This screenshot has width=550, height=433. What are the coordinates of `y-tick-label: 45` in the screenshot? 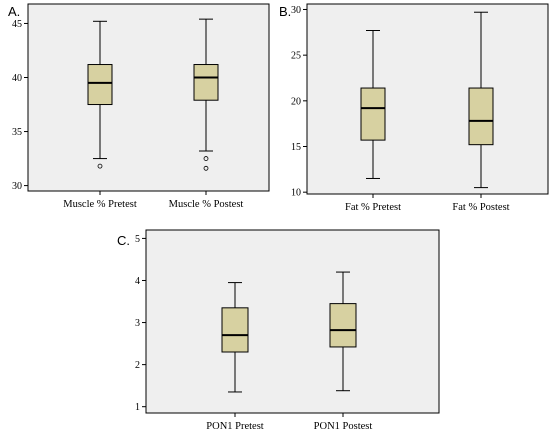 It's located at (17, 24).